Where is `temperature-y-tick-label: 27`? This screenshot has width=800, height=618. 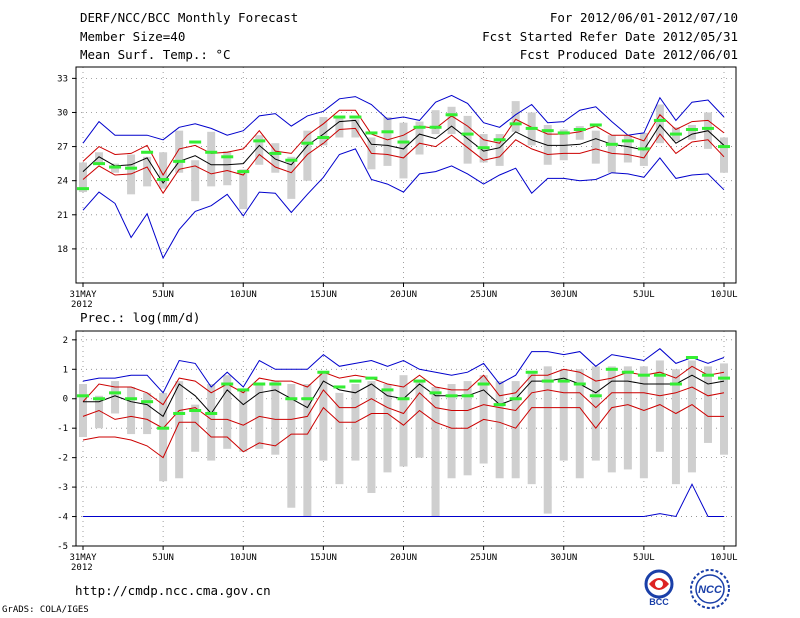
temperature-y-tick-label: 27 is located at coordinates (62, 148).